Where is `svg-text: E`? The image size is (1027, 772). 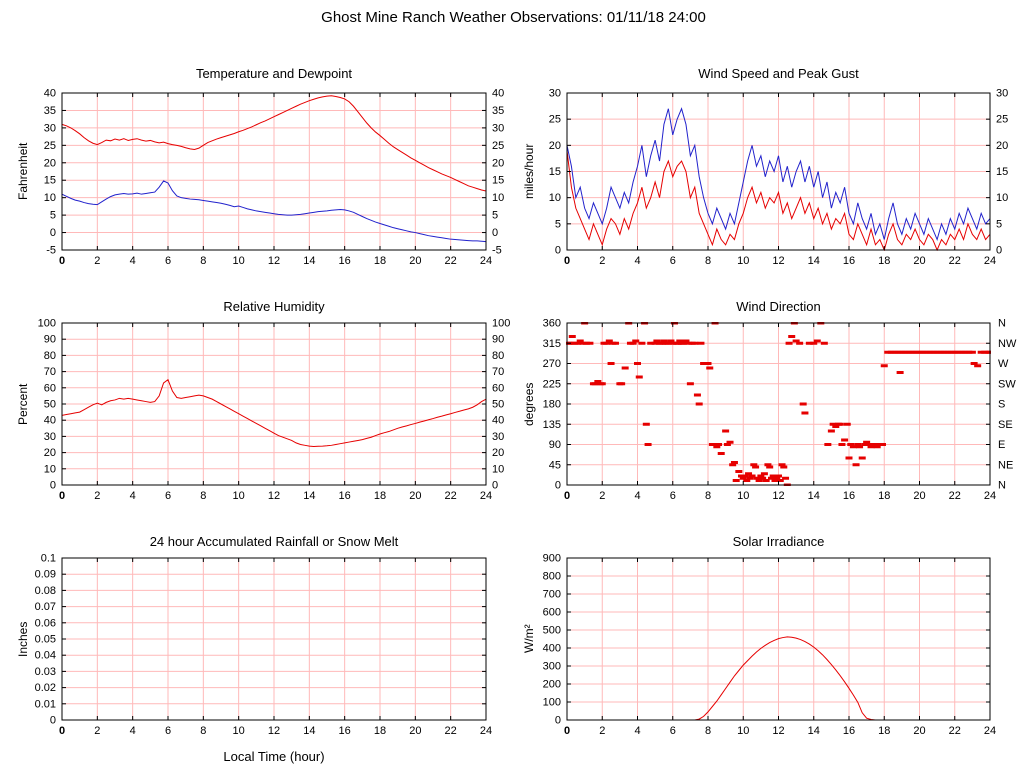 svg-text: E is located at coordinates (1001, 445).